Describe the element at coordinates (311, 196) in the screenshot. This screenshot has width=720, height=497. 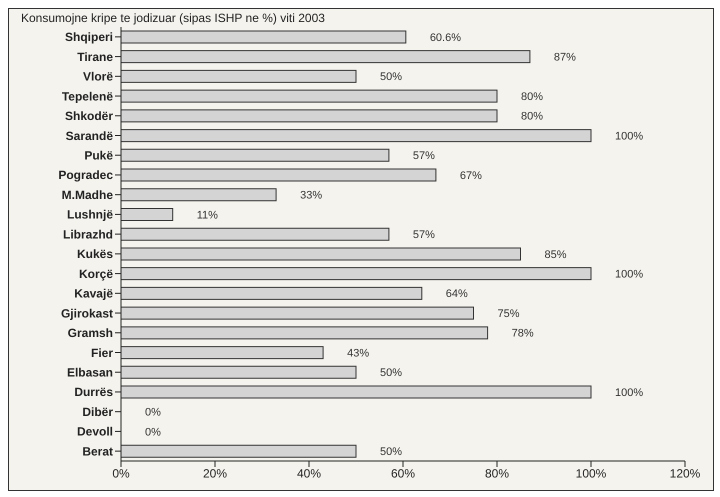
I see `data-label: 33%` at that location.